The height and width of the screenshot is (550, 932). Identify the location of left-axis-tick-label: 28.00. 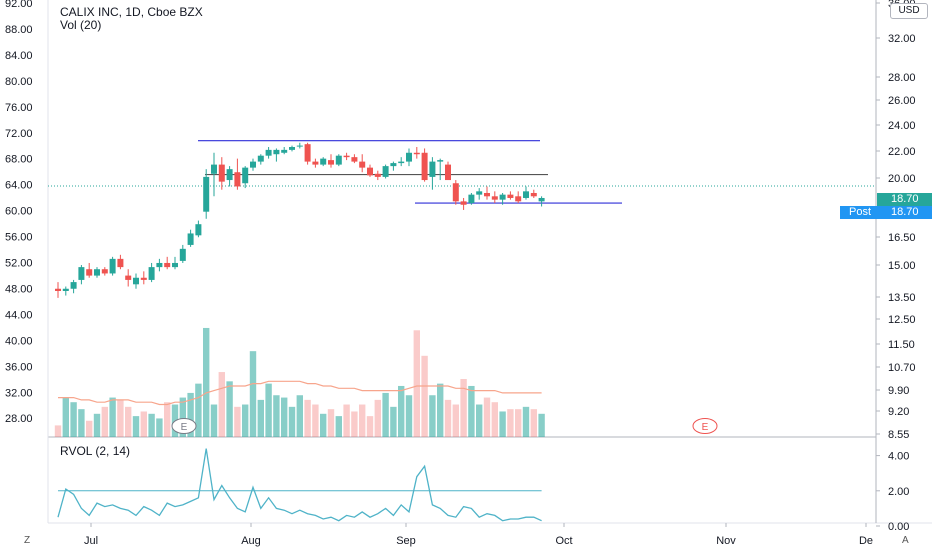
(19, 419).